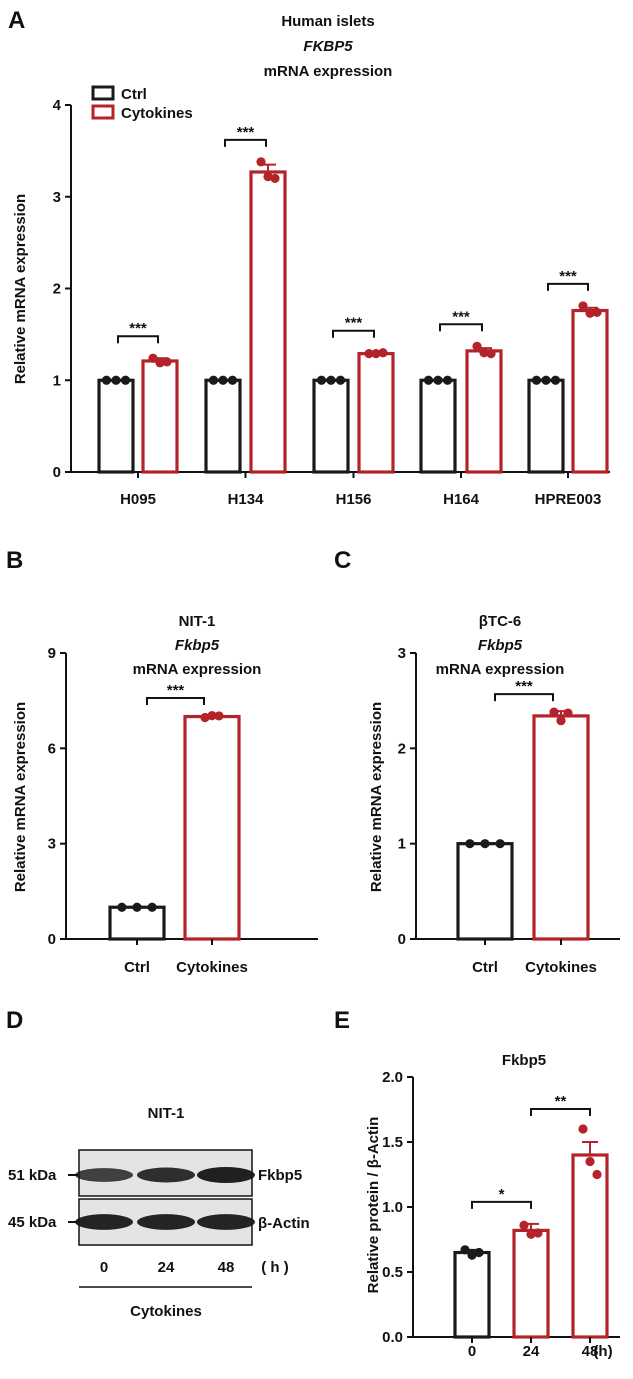  Describe the element at coordinates (342, 1020) in the screenshot. I see `panel-label-e: E` at that location.